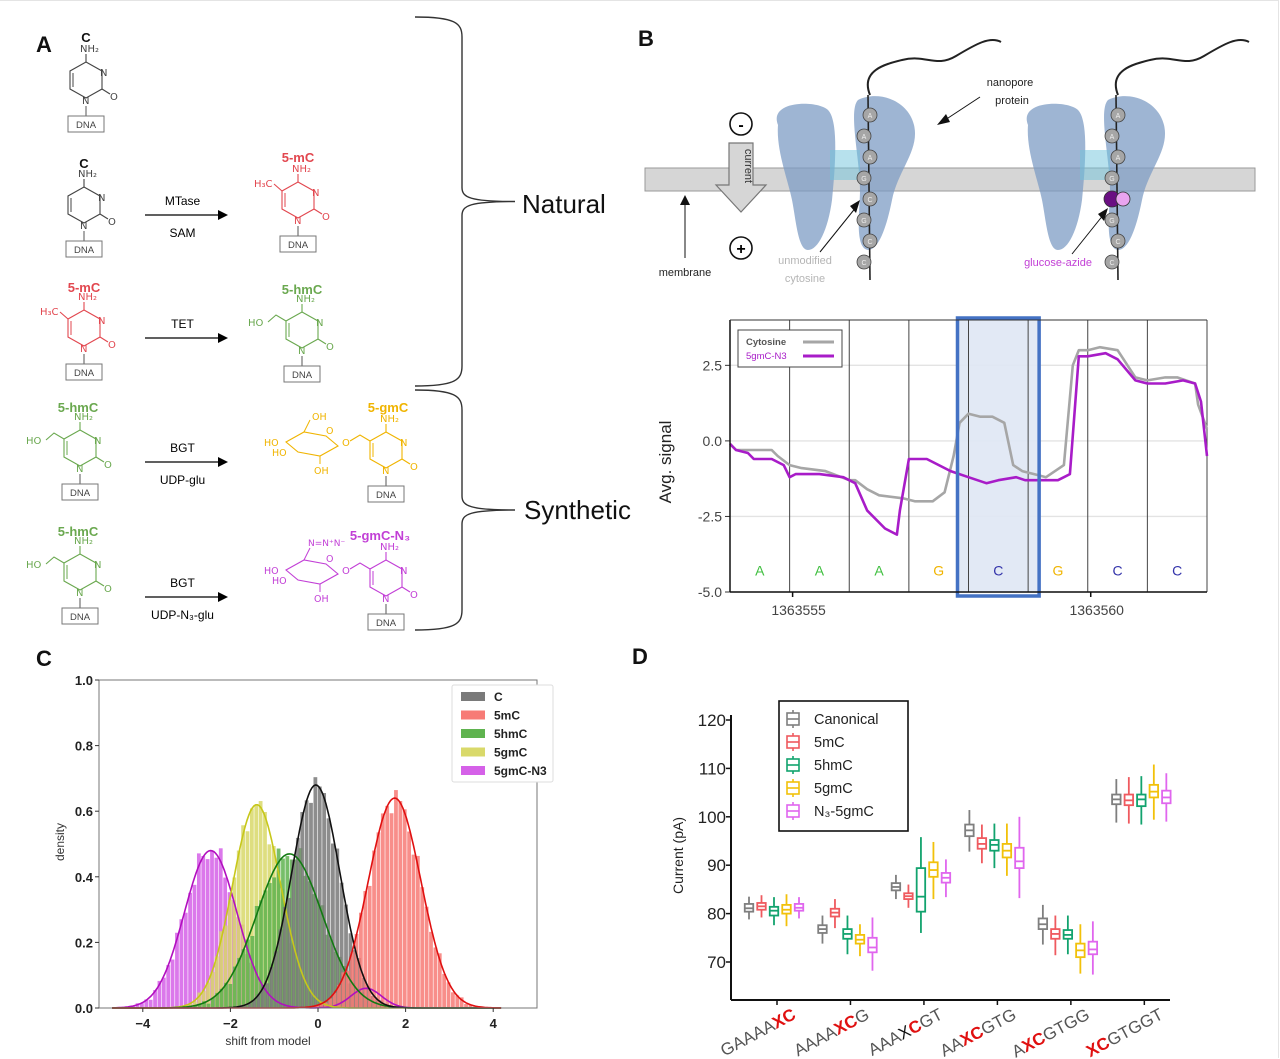 The height and width of the screenshot is (1059, 1280). I want to click on legend-label: 5hmC, so click(833, 766).